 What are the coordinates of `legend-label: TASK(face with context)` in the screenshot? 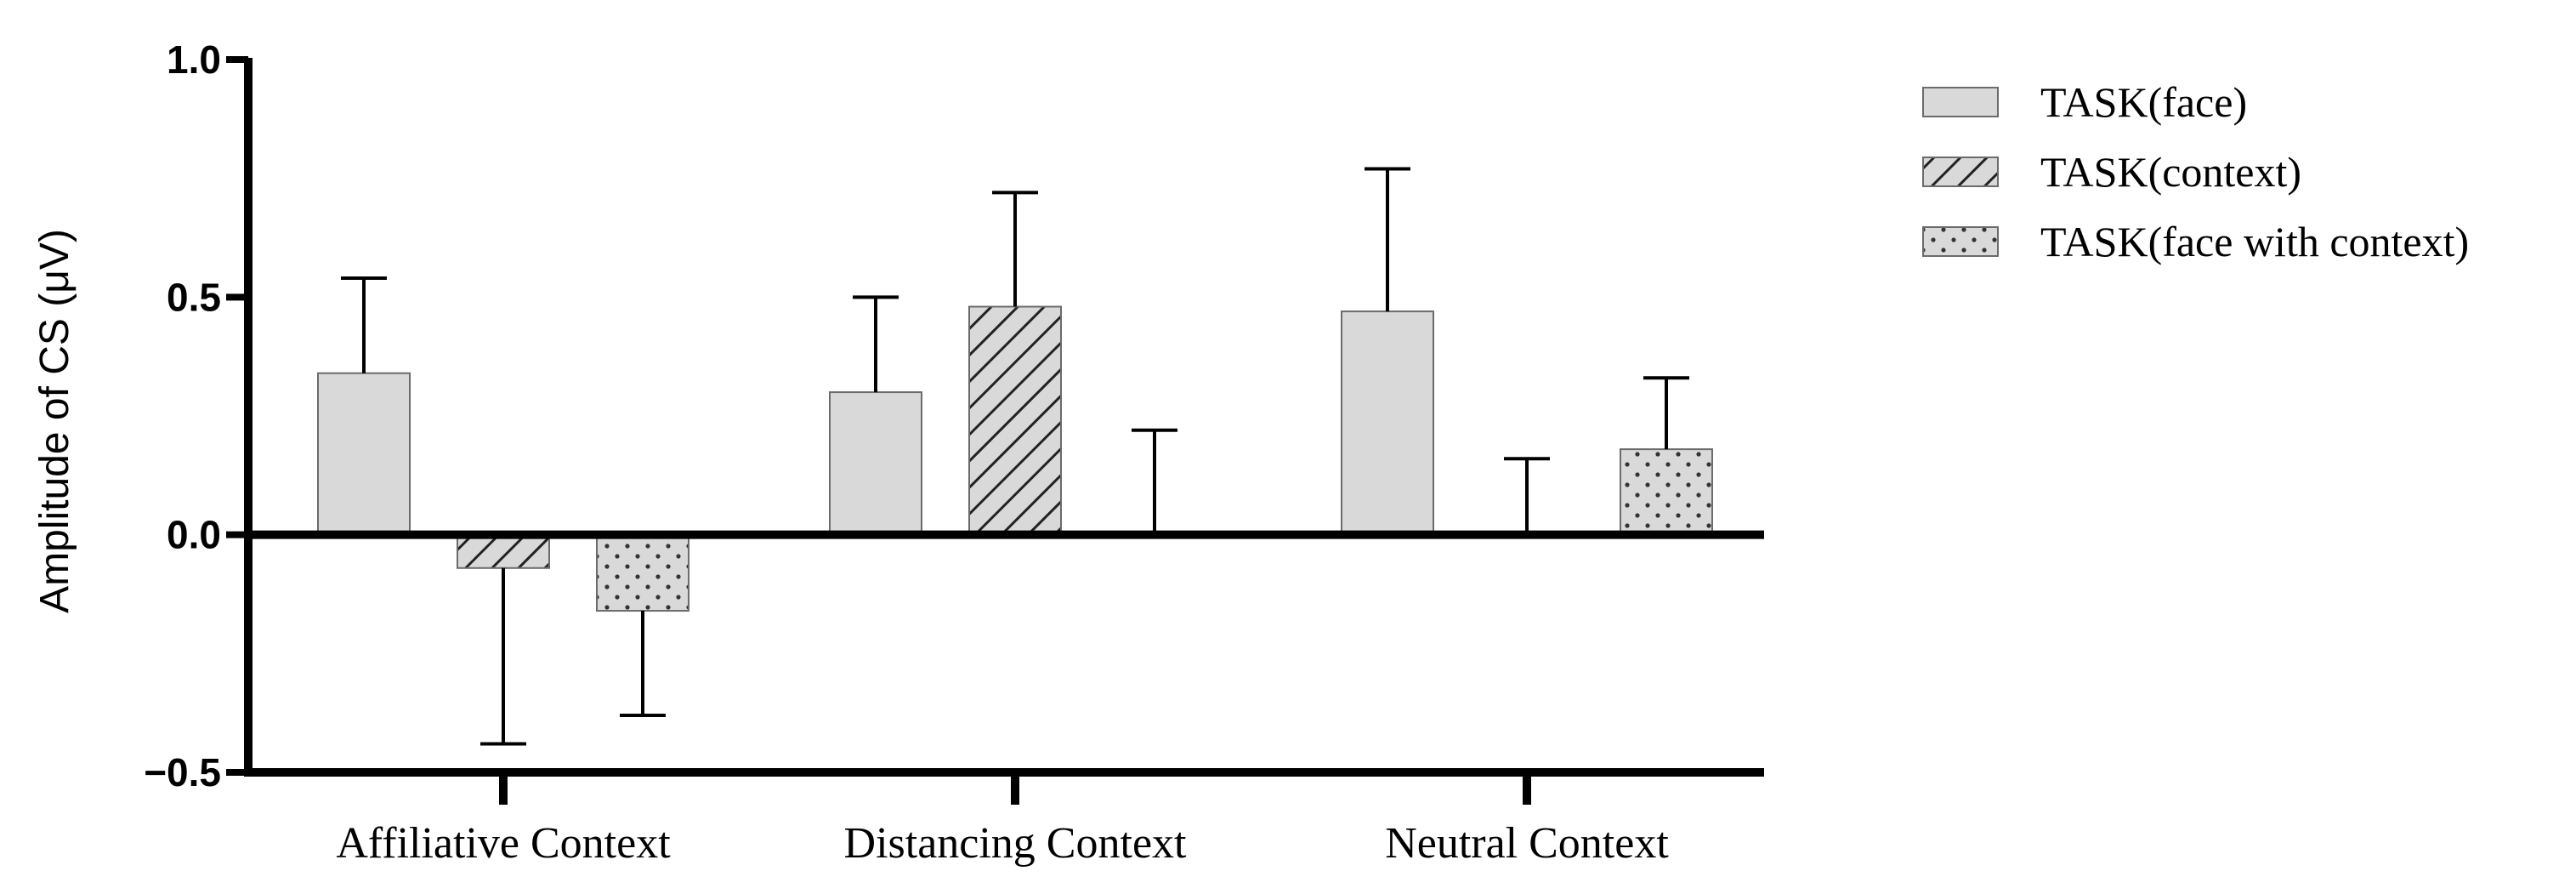 It's located at (2255, 242).